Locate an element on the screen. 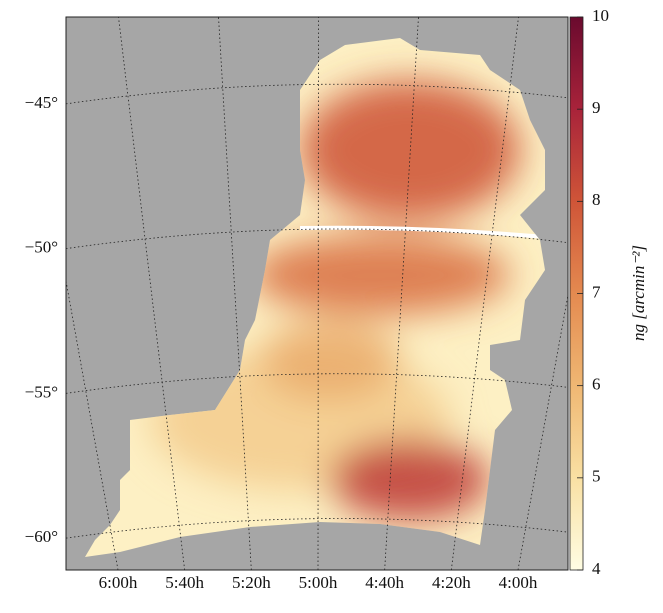  x-tick-label: 4:00h is located at coordinates (518, 582).